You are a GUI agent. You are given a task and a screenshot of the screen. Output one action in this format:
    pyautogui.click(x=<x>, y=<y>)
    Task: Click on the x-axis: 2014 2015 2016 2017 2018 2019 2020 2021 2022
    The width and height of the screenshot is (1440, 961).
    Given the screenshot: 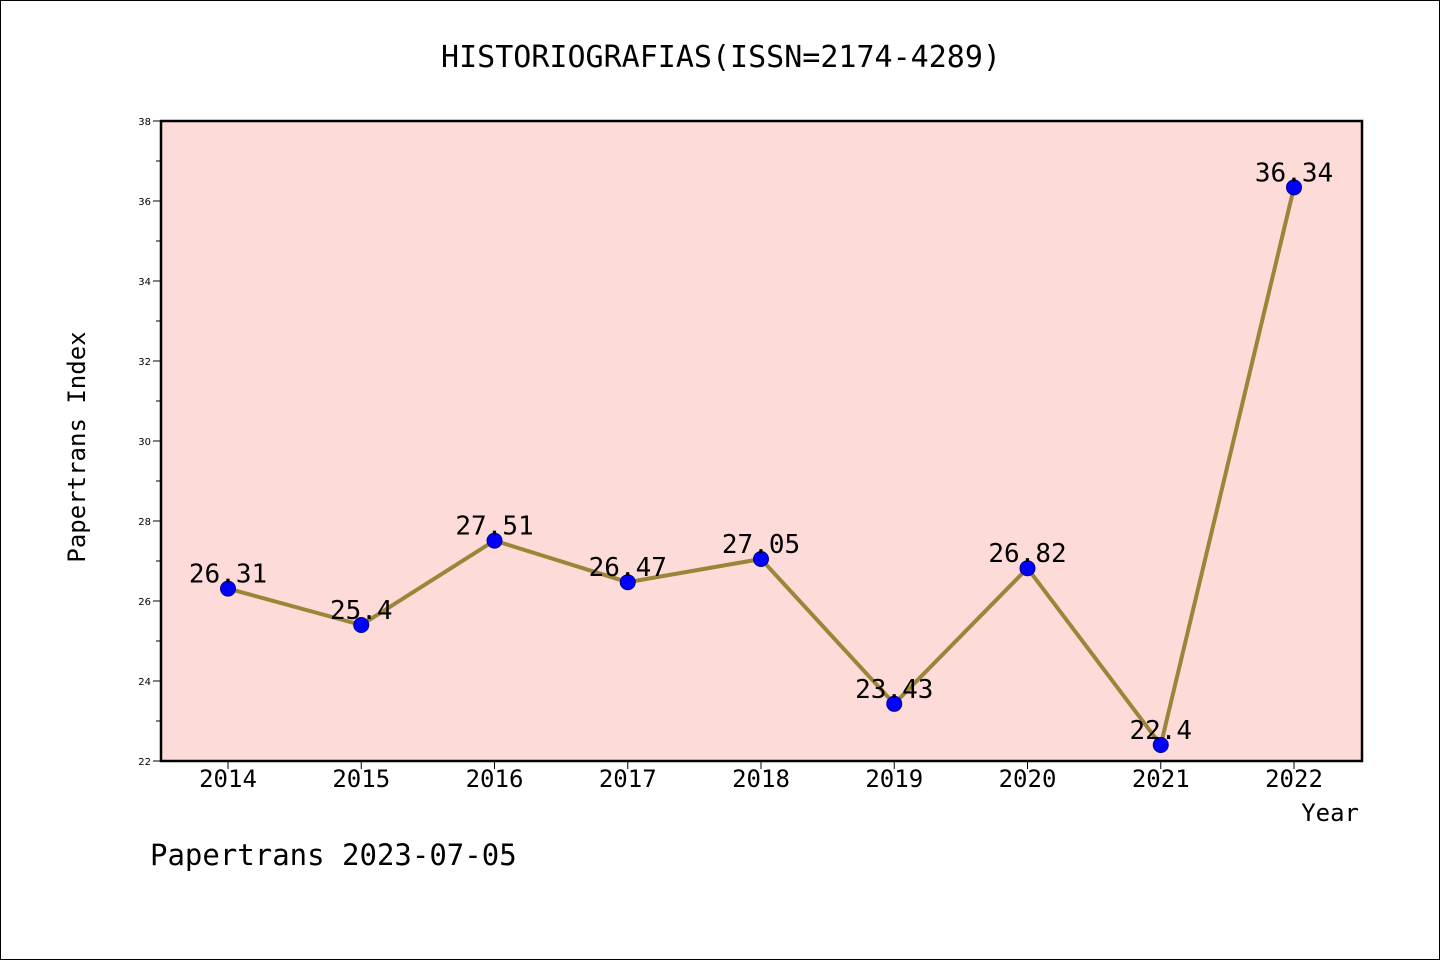 What is the action you would take?
    pyautogui.click(x=761, y=777)
    